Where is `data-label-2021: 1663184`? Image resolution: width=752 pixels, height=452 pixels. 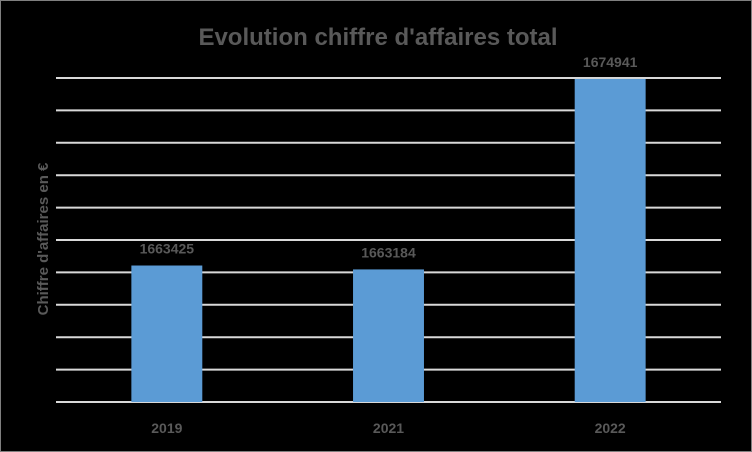 data-label-2021: 1663184 is located at coordinates (388, 252).